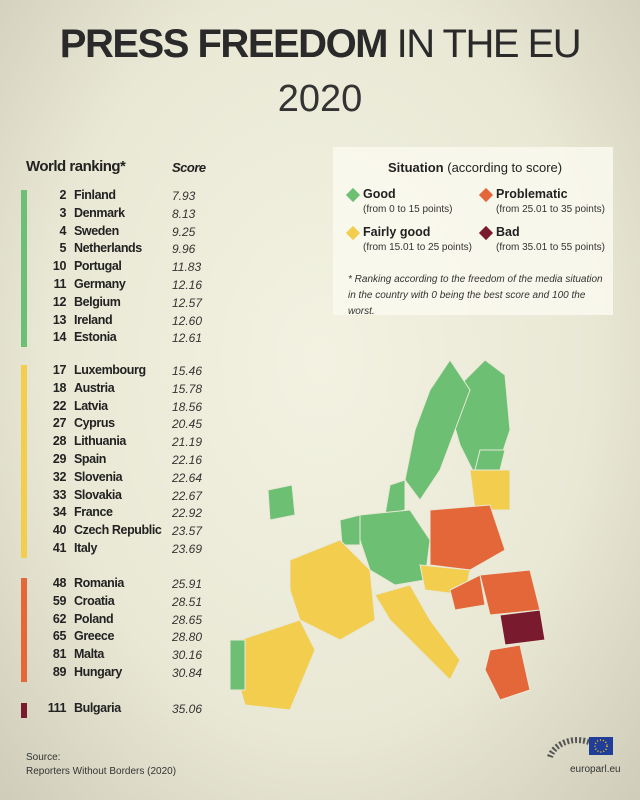 This screenshot has width=640, height=800. Describe the element at coordinates (59, 319) in the screenshot. I see `rank: 13` at that location.